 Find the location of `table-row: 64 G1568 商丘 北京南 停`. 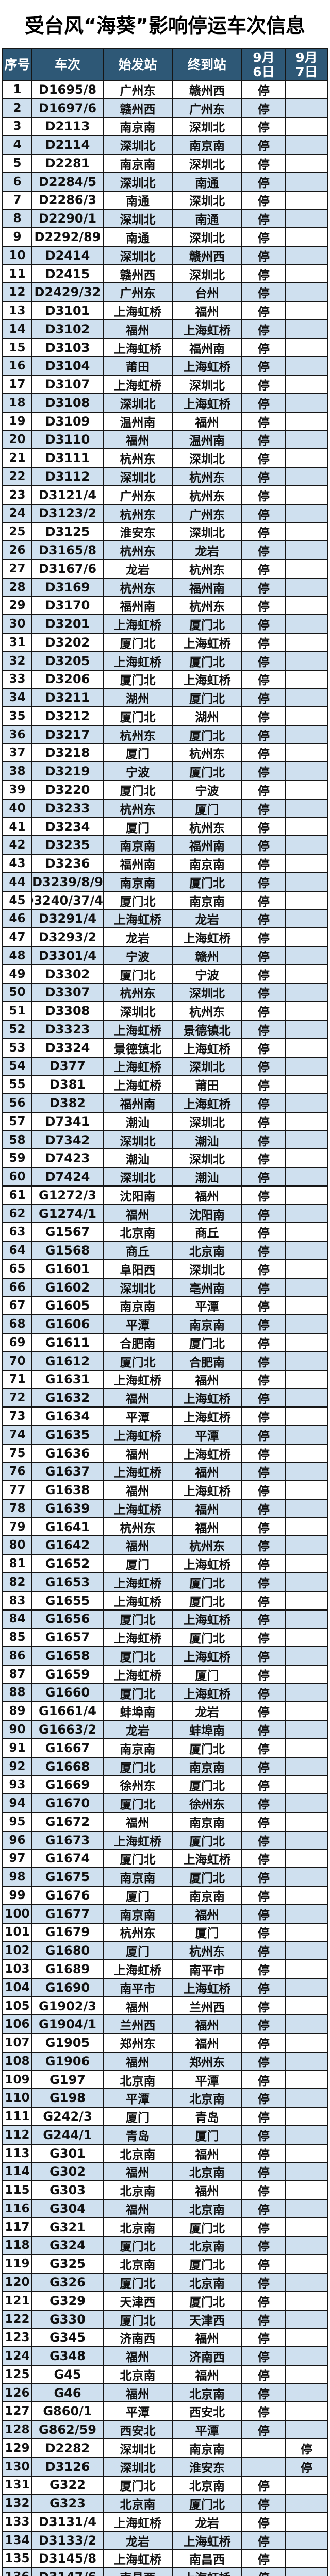

table-row: 64 G1568 商丘 北京南 停 is located at coordinates (165, 1250).